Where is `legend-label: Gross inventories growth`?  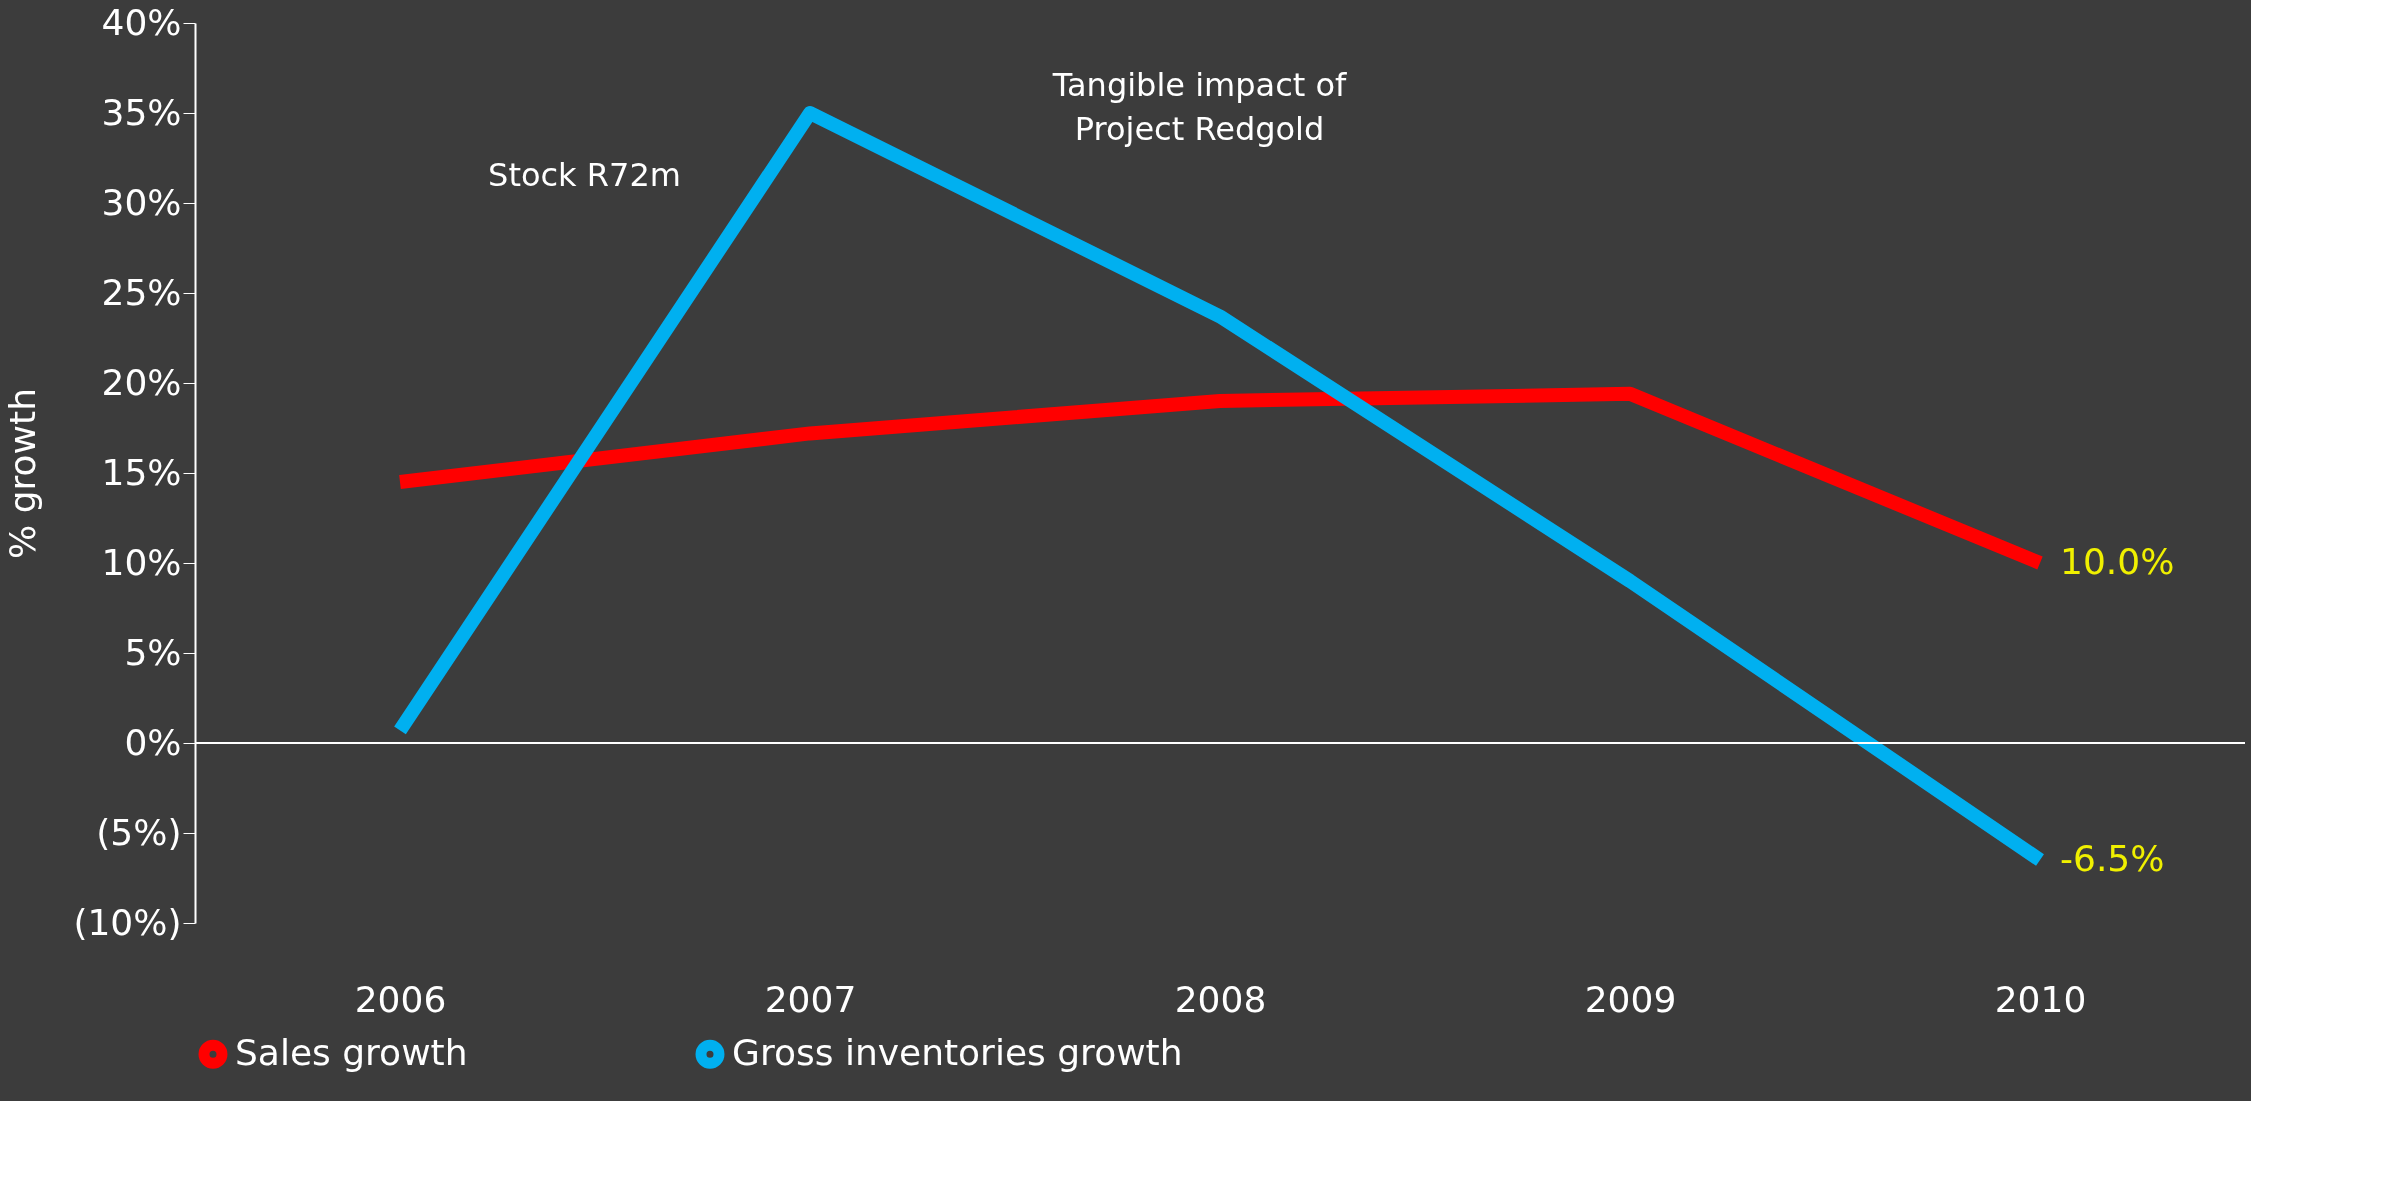
legend-label: Gross inventories growth is located at coordinates (957, 1053).